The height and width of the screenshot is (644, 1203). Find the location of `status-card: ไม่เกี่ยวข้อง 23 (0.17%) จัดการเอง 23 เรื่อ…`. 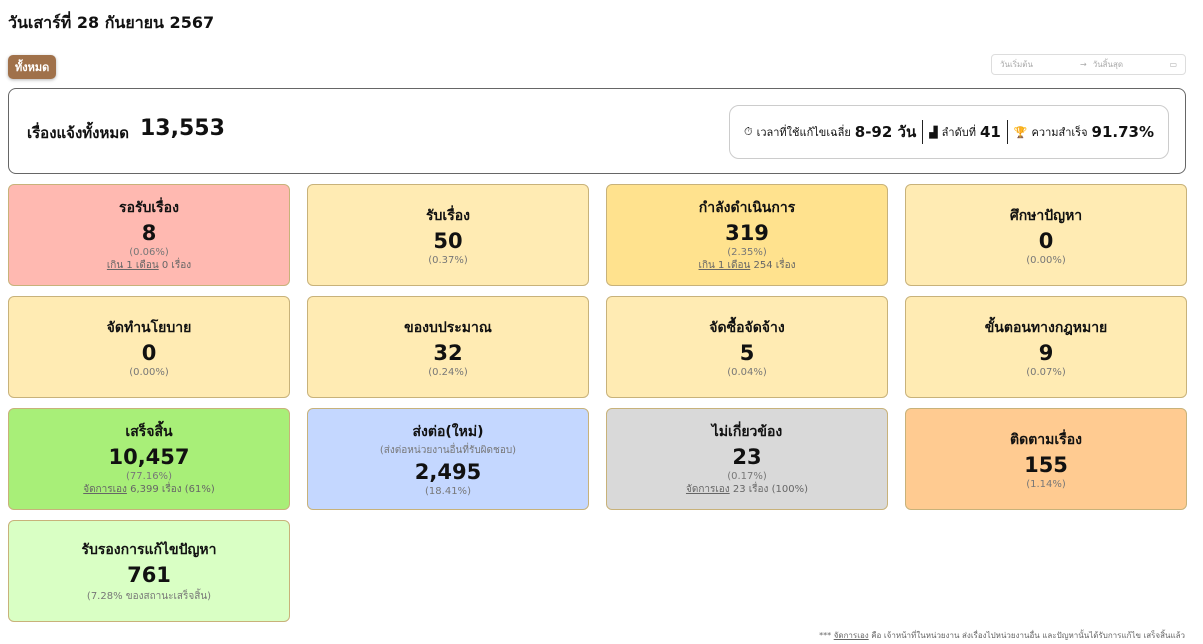

status-card: ไม่เกี่ยวข้อง 23 (0.17%) จัดการเอง 23 เรื่อ… is located at coordinates (747, 459).